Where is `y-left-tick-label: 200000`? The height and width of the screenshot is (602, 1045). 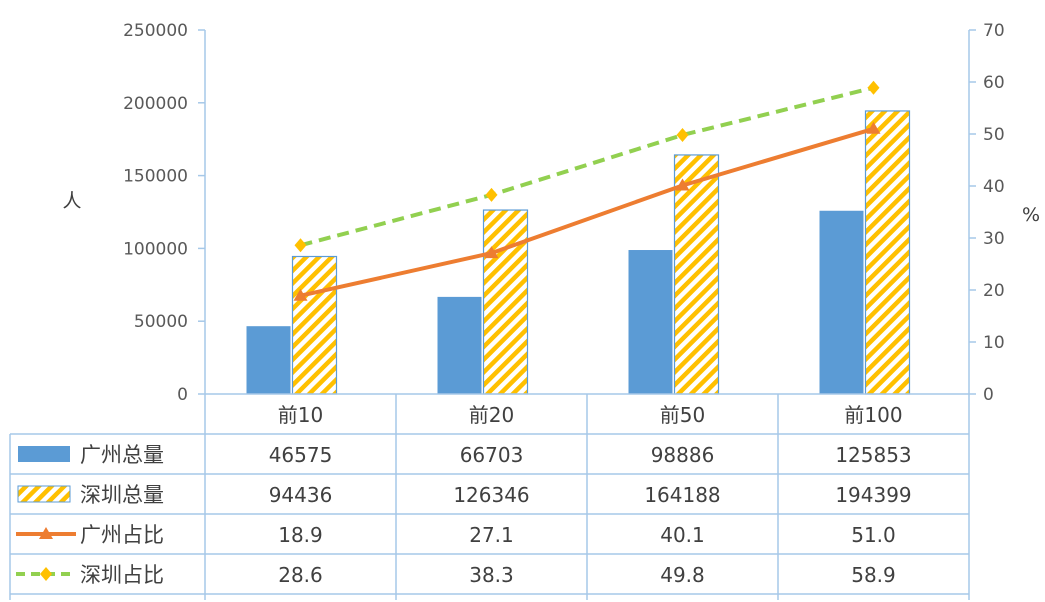 y-left-tick-label: 200000 is located at coordinates (155, 104).